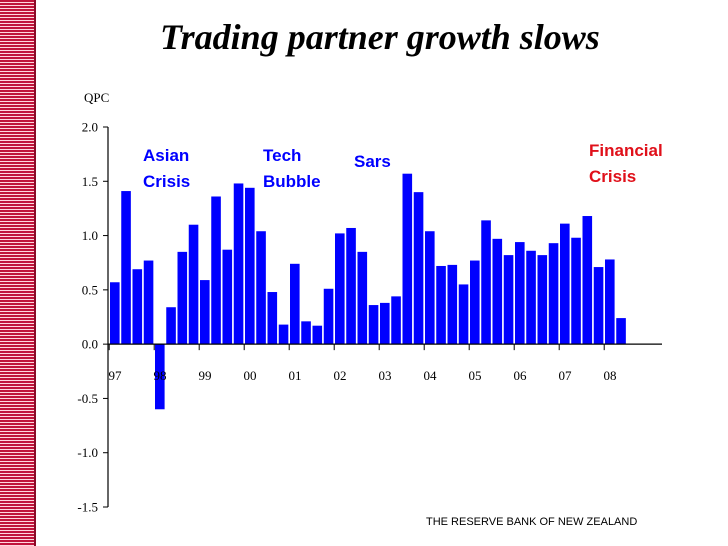 This screenshot has width=728, height=546. I want to click on bar-q26, so click(396, 320).